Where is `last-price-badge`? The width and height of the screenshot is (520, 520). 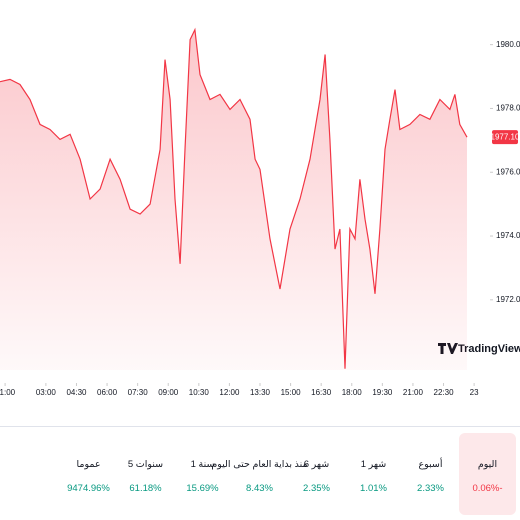 last-price-badge is located at coordinates (505, 137).